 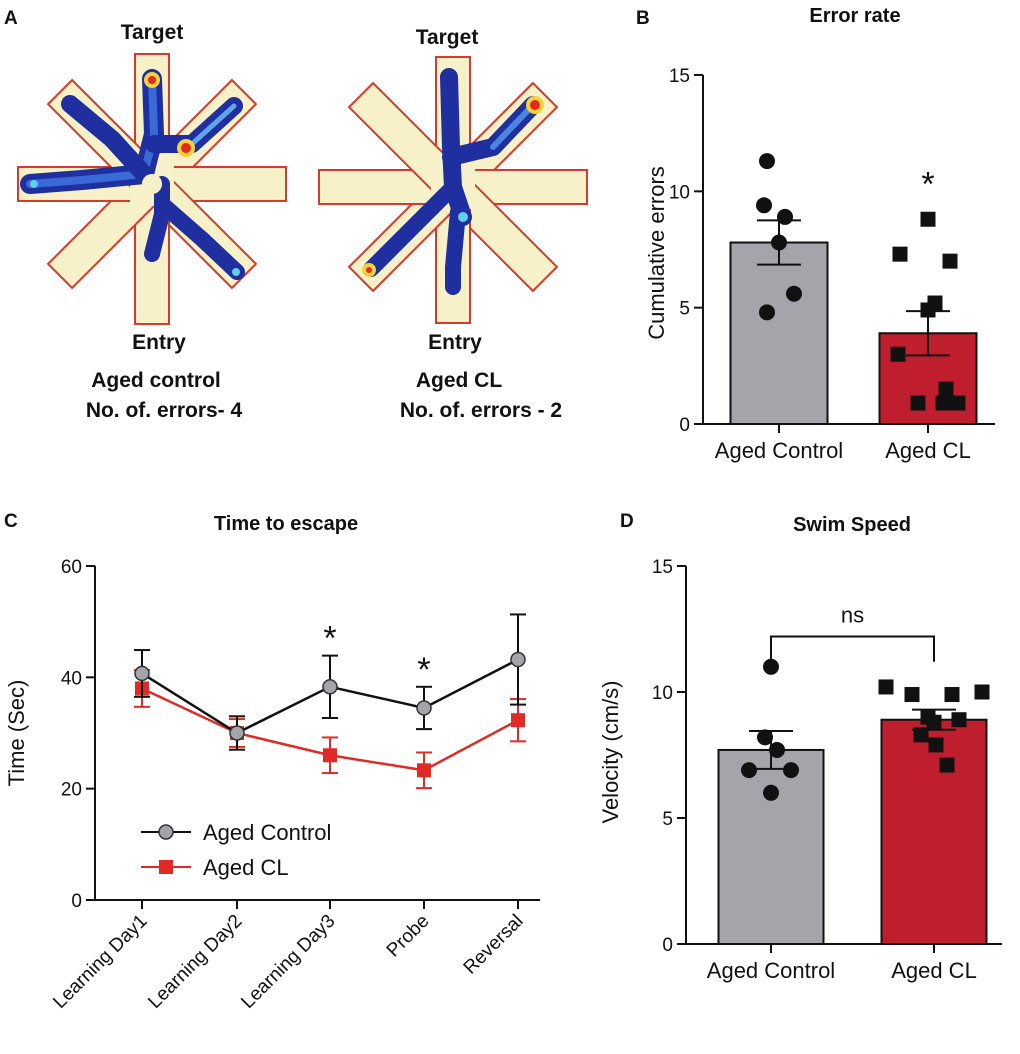 What do you see at coordinates (286, 524) in the screenshot?
I see `chart-title: Time to escape` at bounding box center [286, 524].